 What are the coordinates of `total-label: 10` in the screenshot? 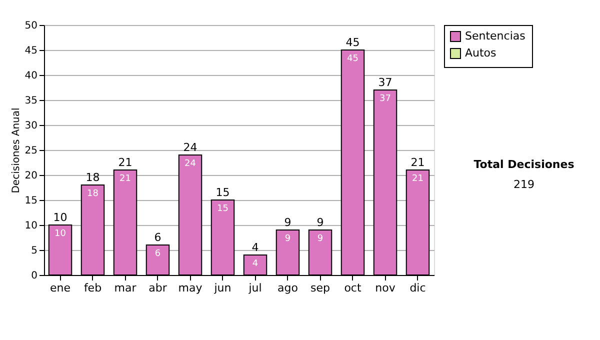 It's located at (60, 217).